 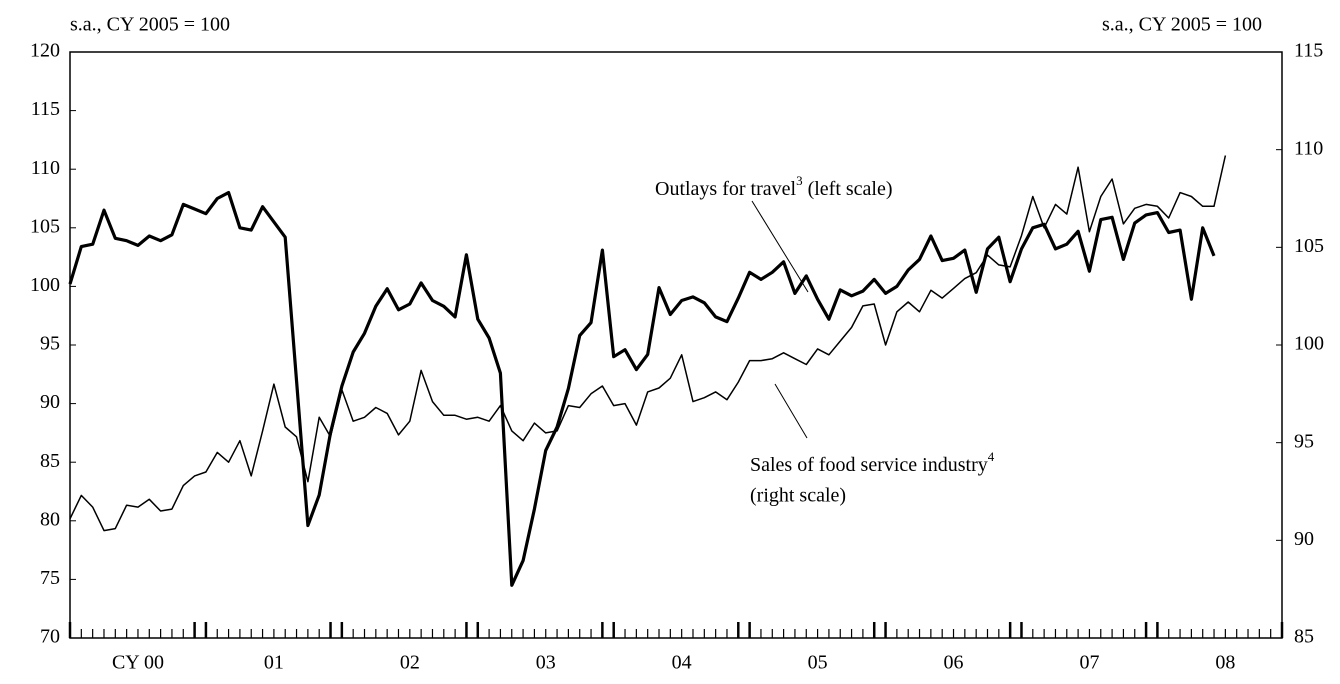 I want to click on y2-tick-label: 95, so click(x=1304, y=441).